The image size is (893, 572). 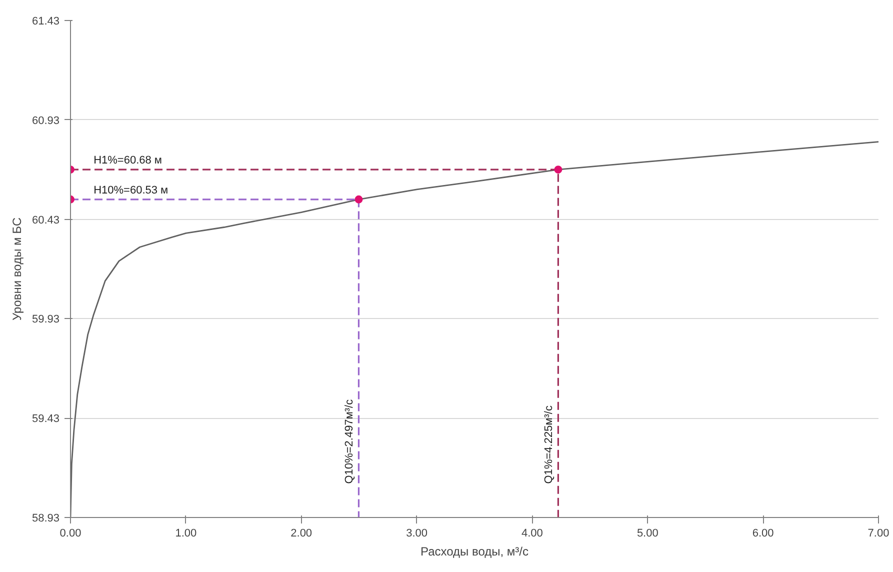 I want to click on annotation: H1%=60.68 м, so click(x=128, y=160).